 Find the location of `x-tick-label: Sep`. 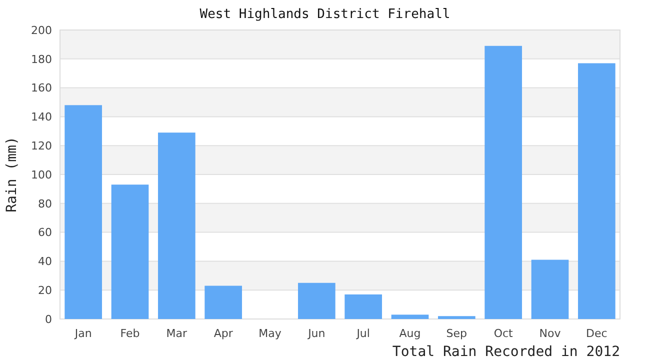

x-tick-label: Sep is located at coordinates (457, 333).